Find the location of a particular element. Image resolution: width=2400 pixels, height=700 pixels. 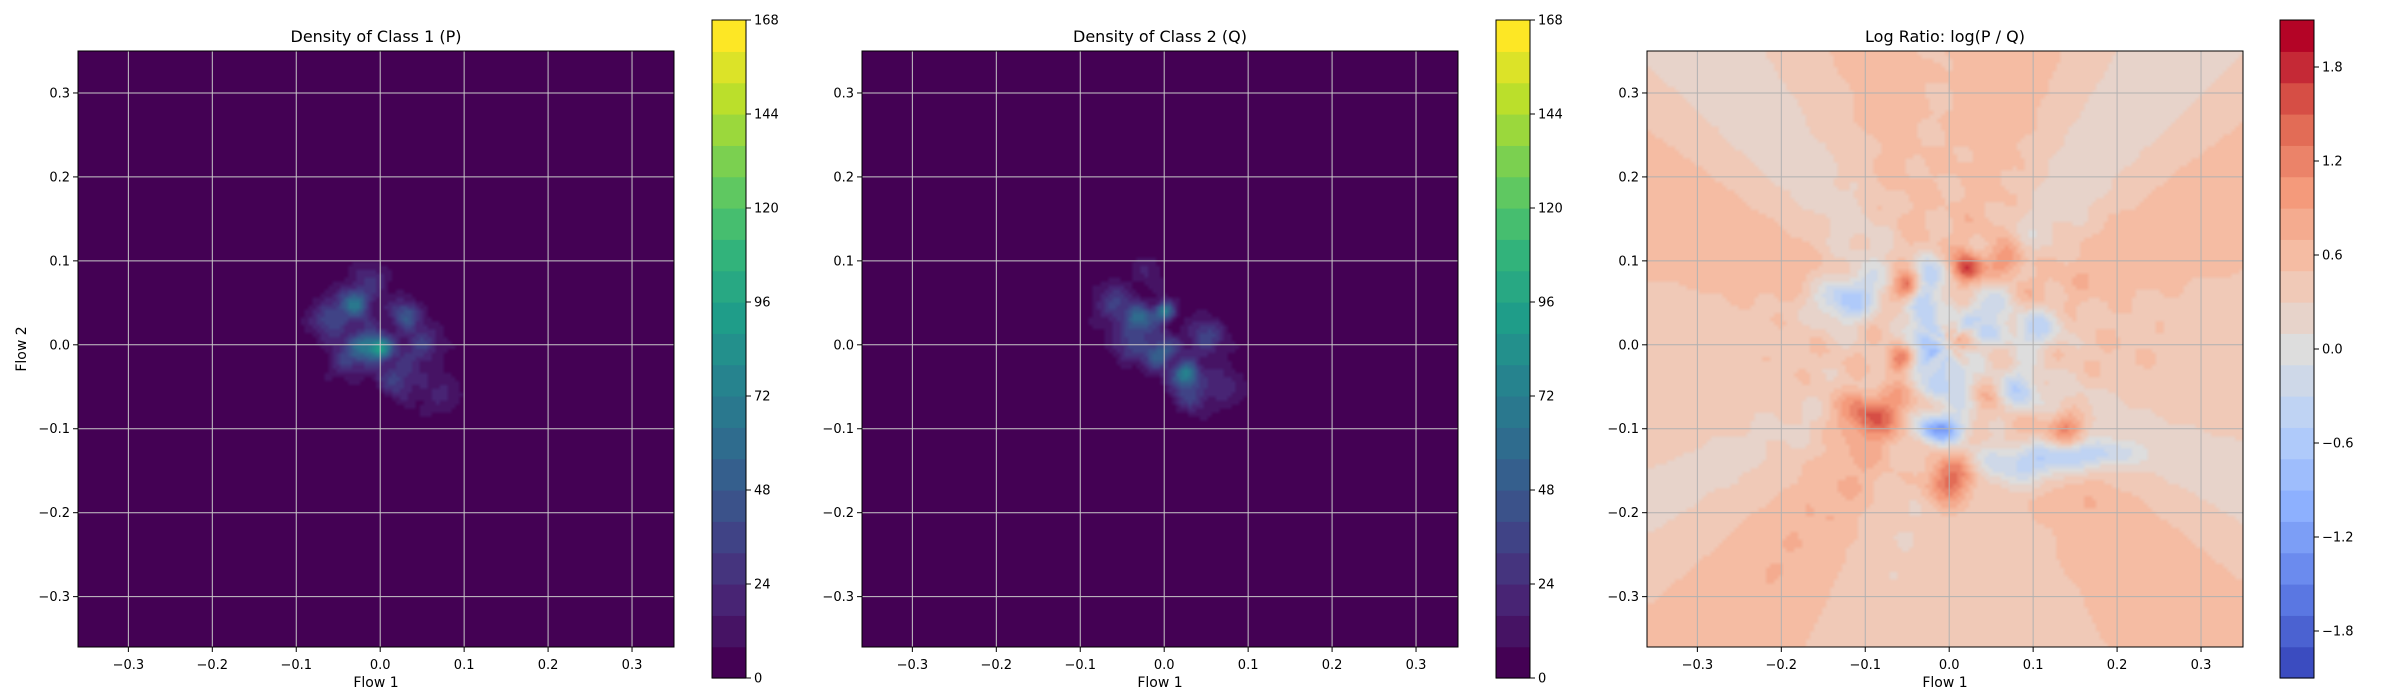

y-ticks-density-q: −0.3 −0.2 −0.1 0.0 0.1 0.2 0.3 is located at coordinates (842, 345).